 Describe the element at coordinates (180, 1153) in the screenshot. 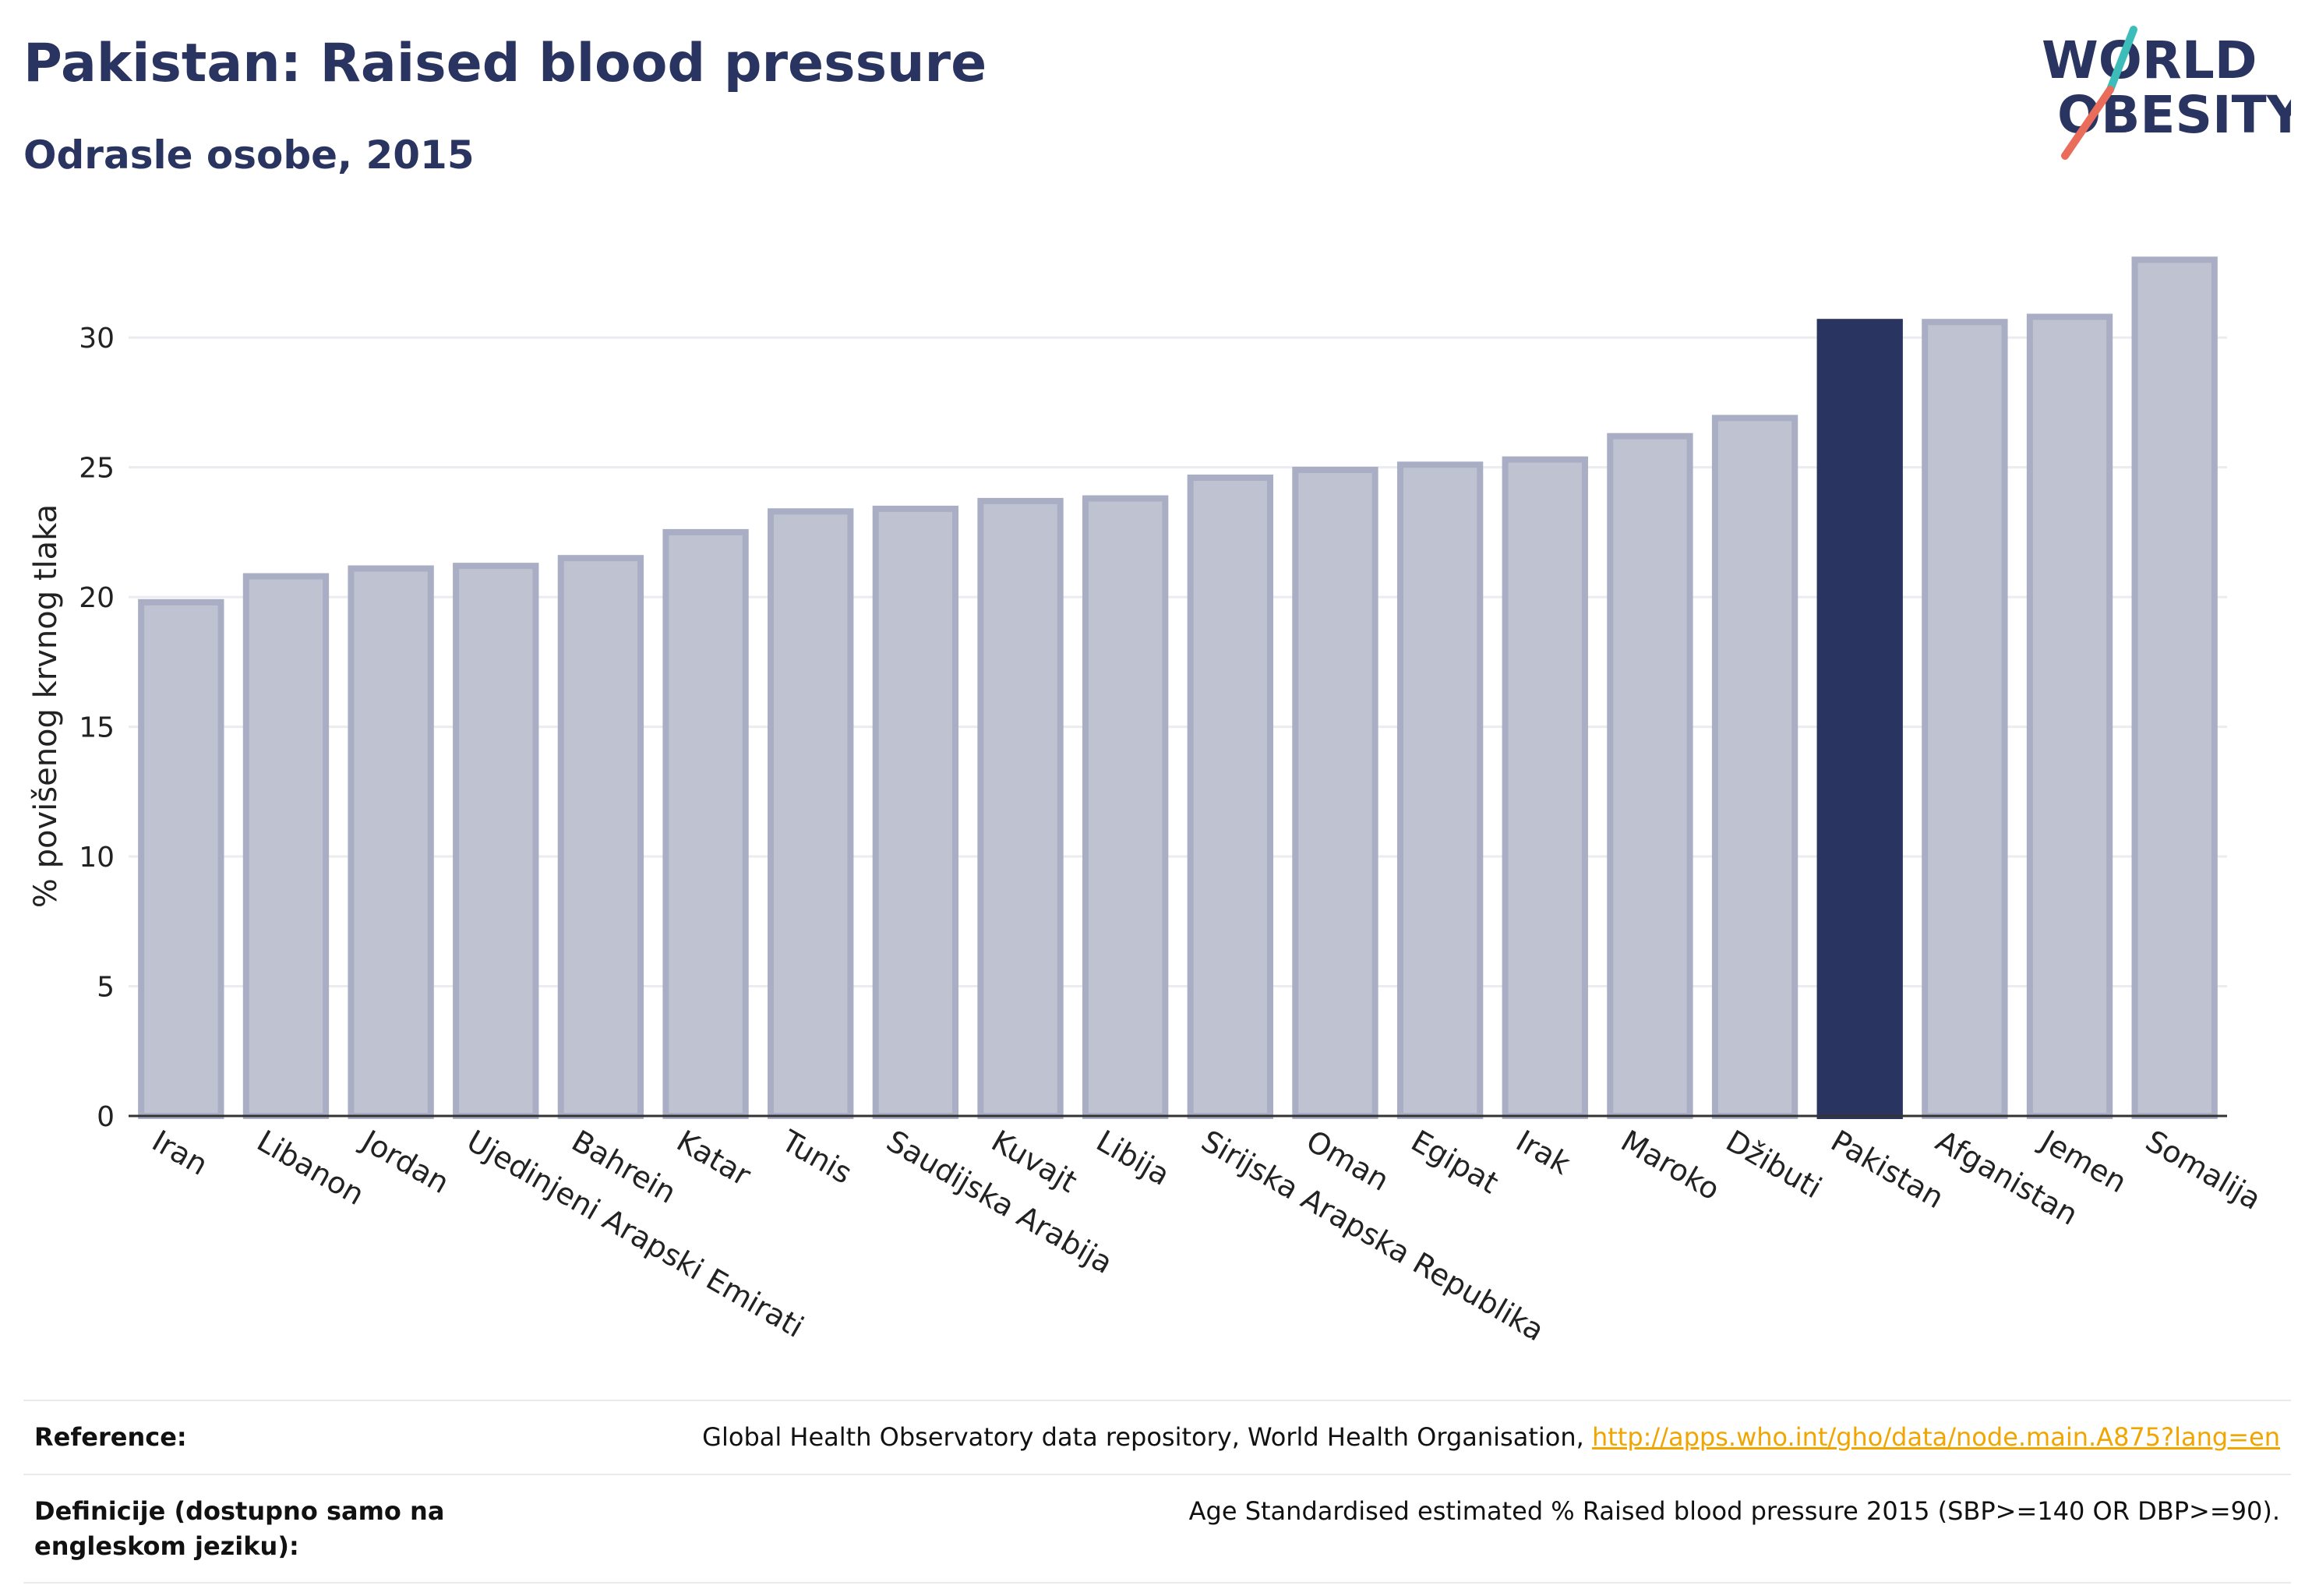

I see `x-tick-label: Iran` at that location.